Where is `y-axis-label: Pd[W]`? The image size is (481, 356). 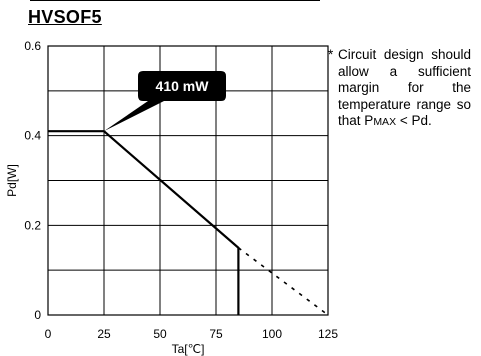 y-axis-label: Pd[W] is located at coordinates (12, 180).